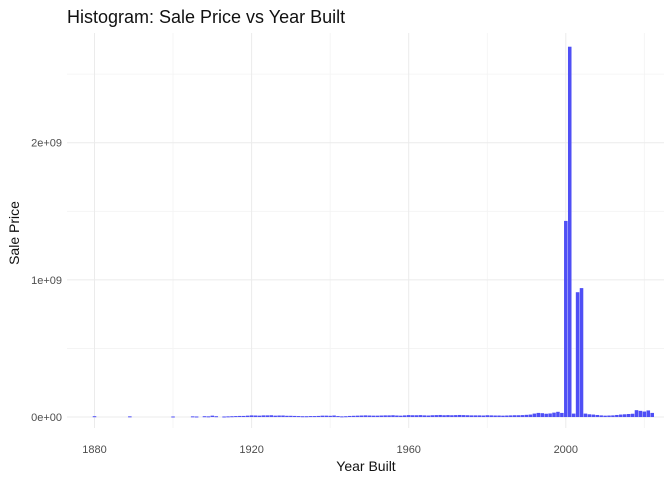 The width and height of the screenshot is (672, 480). What do you see at coordinates (566, 450) in the screenshot?
I see `x-tick-label: 2000` at bounding box center [566, 450].